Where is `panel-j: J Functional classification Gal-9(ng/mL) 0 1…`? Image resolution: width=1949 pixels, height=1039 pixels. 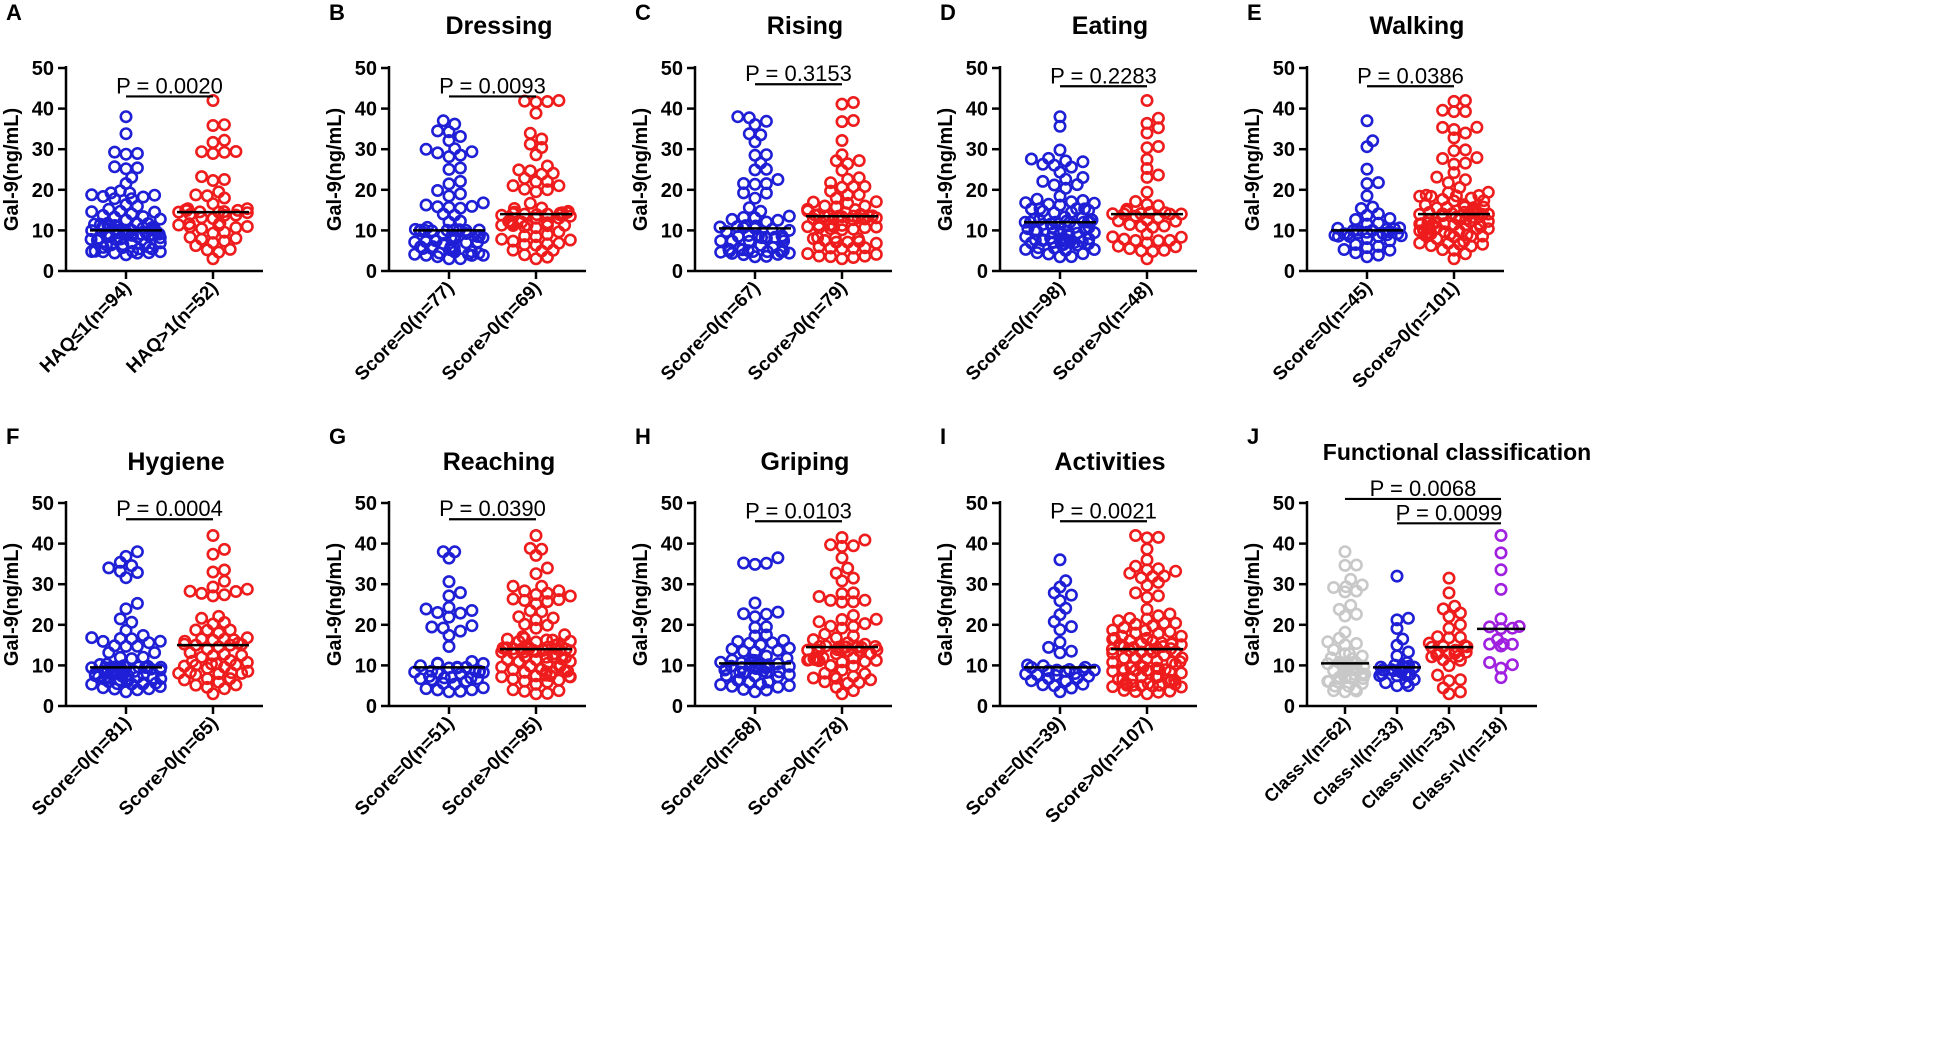 panel-j: J Functional classification Gal-9(ng/mL) 0 1… is located at coordinates (1416, 619).